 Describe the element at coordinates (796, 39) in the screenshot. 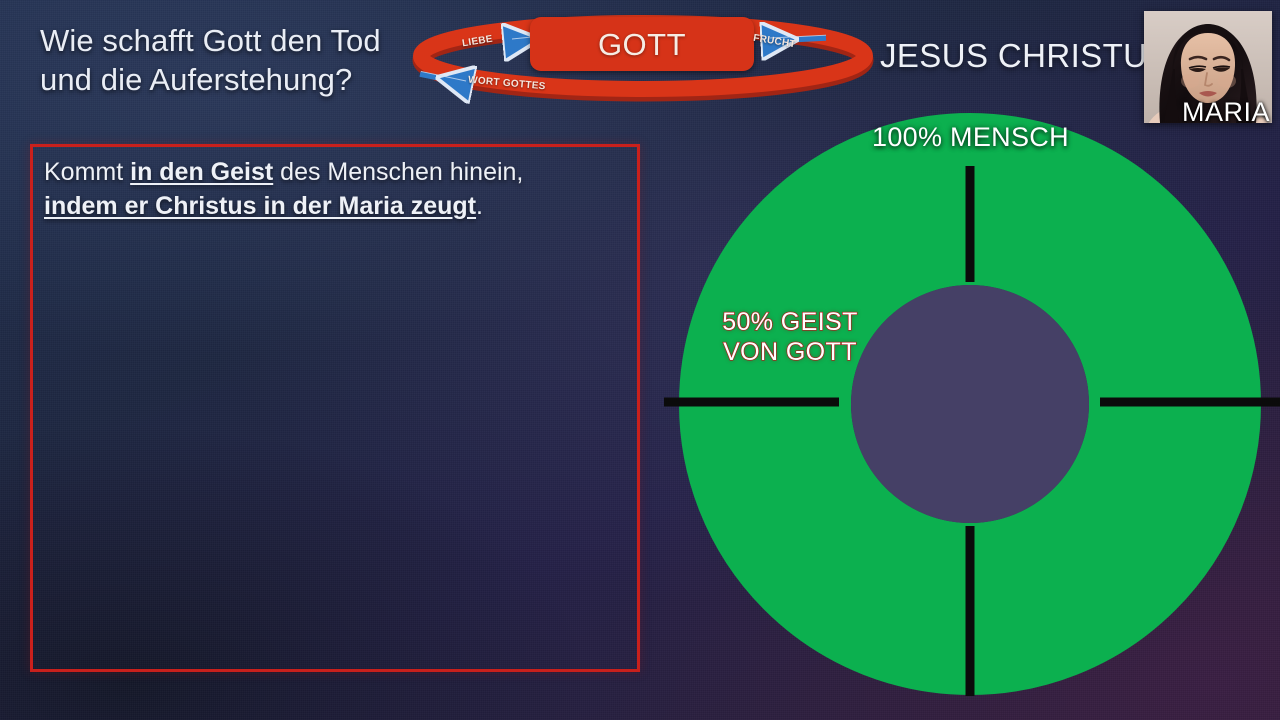

I see `arrow-frucht` at that location.